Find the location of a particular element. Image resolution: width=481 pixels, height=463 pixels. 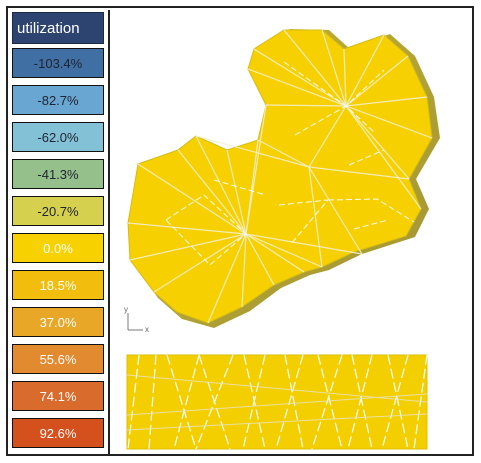

legend-item: 92.6% is located at coordinates (58, 433).